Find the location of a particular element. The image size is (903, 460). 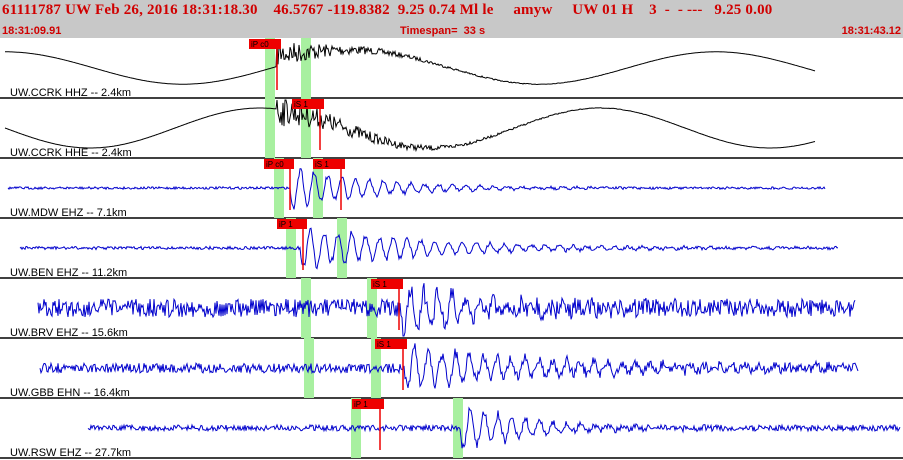

station-label: UW.GBB EHN -- 16.4km is located at coordinates (70, 393).